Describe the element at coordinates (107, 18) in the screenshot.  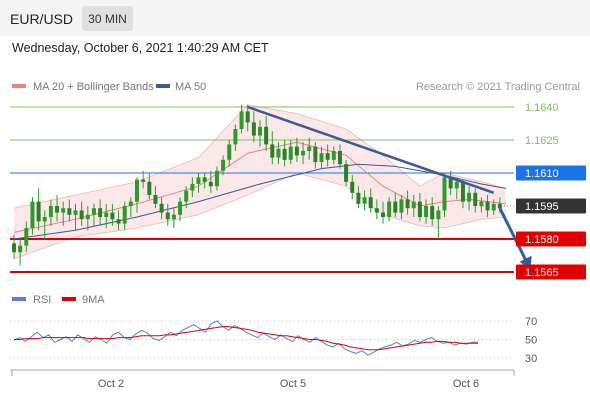
I see `timeframe-badge: 30 MIN` at that location.